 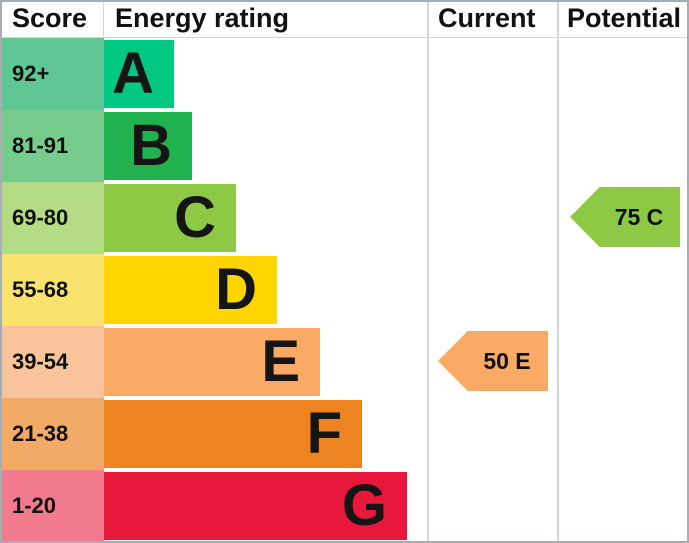 What do you see at coordinates (558, 271) in the screenshot?
I see `potential-column-divider` at bounding box center [558, 271].